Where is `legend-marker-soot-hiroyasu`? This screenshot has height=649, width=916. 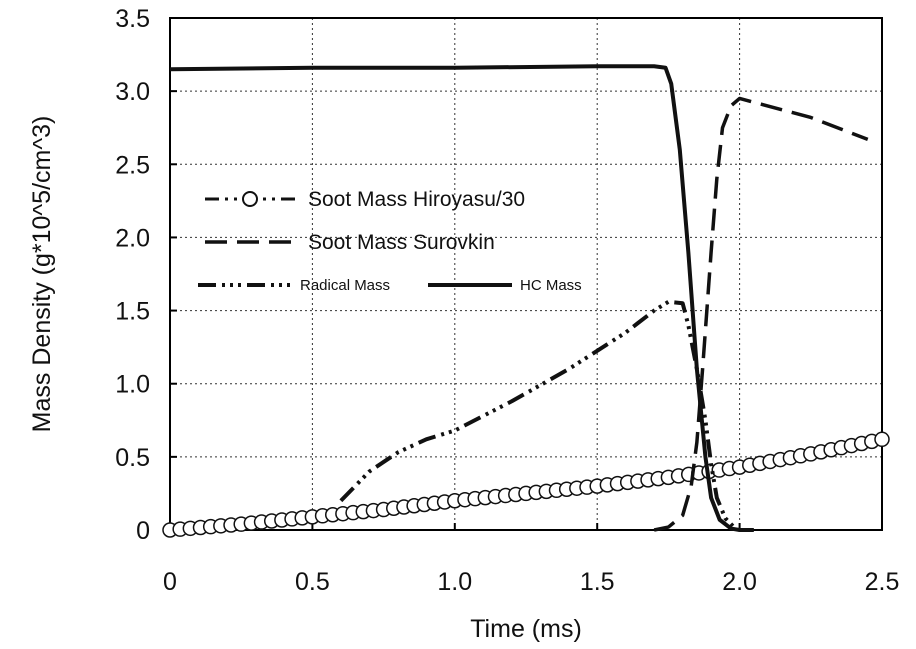 legend-marker-soot-hiroyasu is located at coordinates (250, 199).